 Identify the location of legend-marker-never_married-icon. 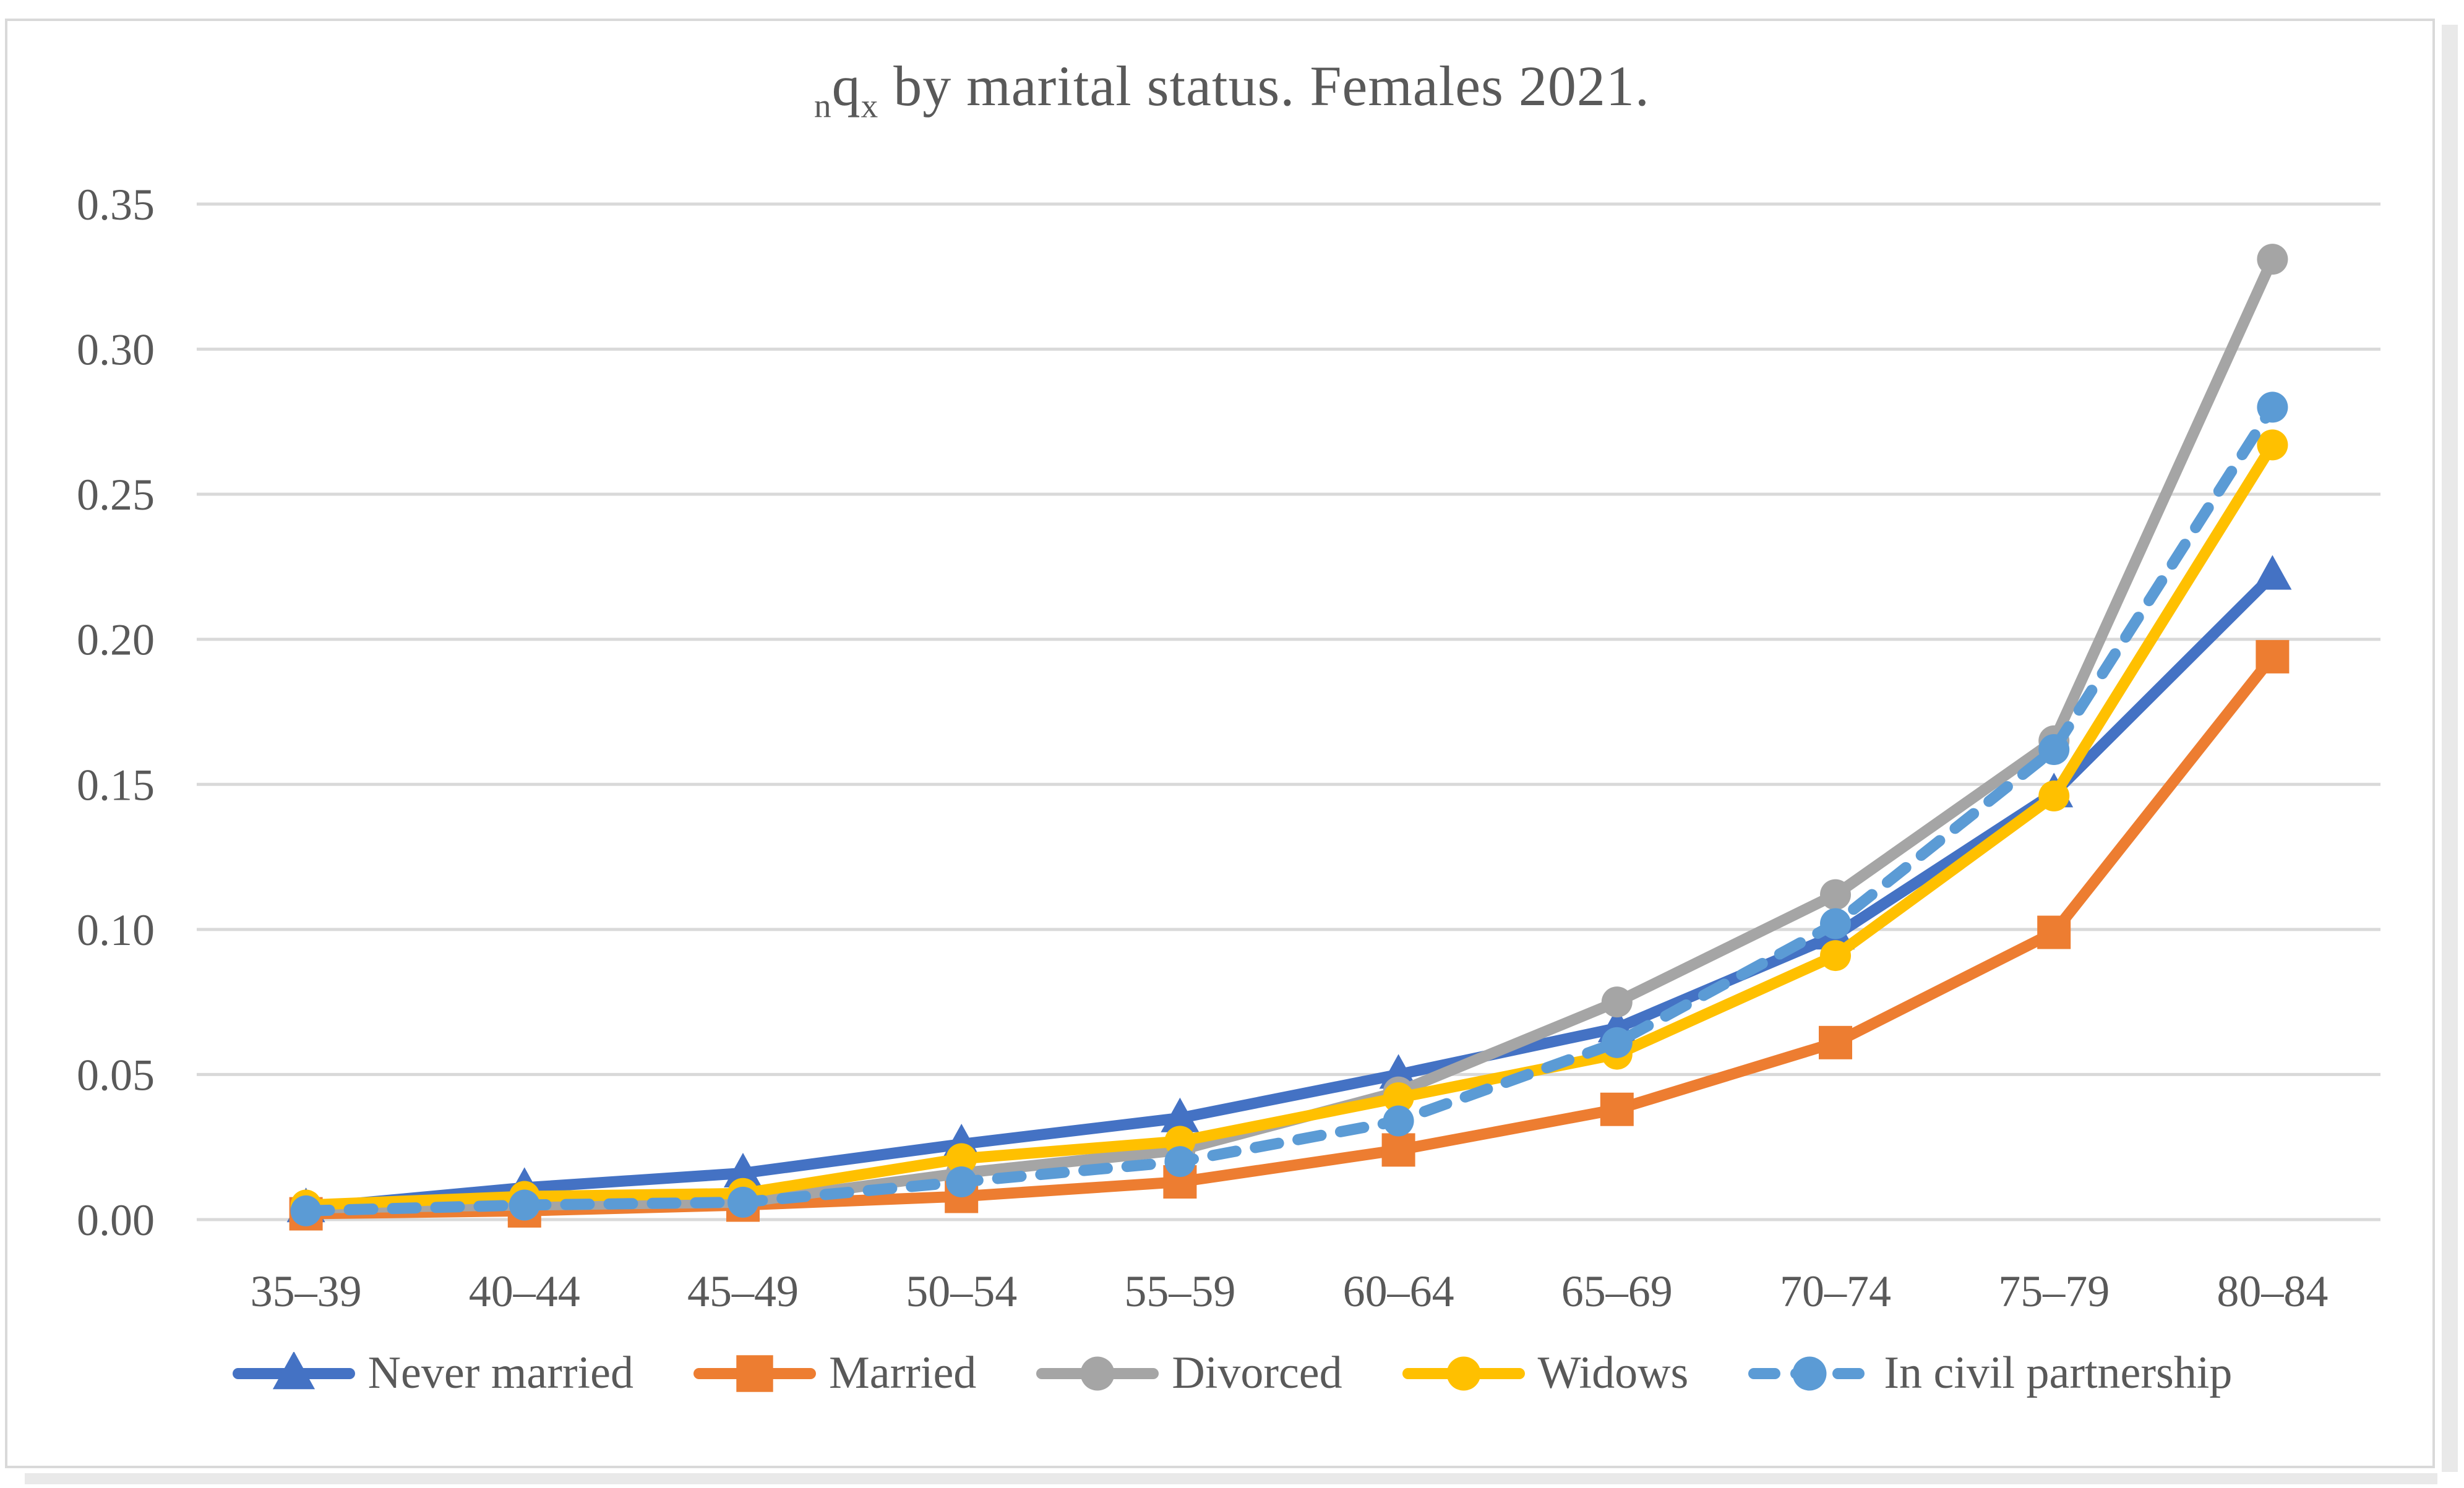
(293, 1370).